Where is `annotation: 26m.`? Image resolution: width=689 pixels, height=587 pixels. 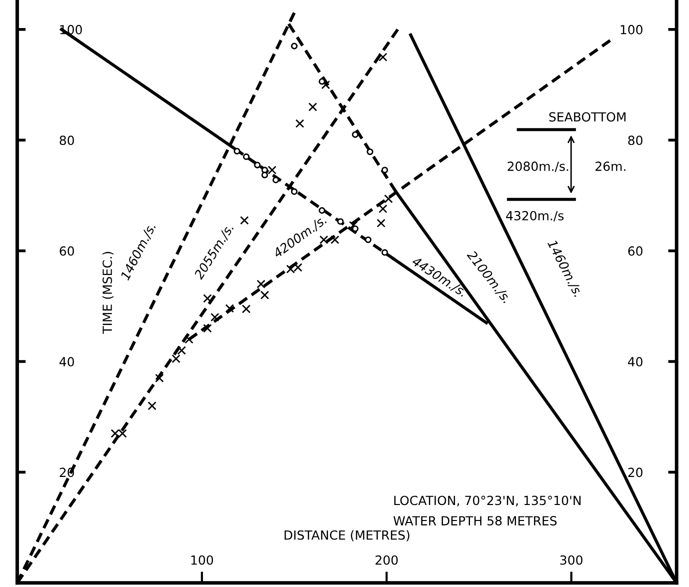
annotation: 26m. is located at coordinates (611, 167).